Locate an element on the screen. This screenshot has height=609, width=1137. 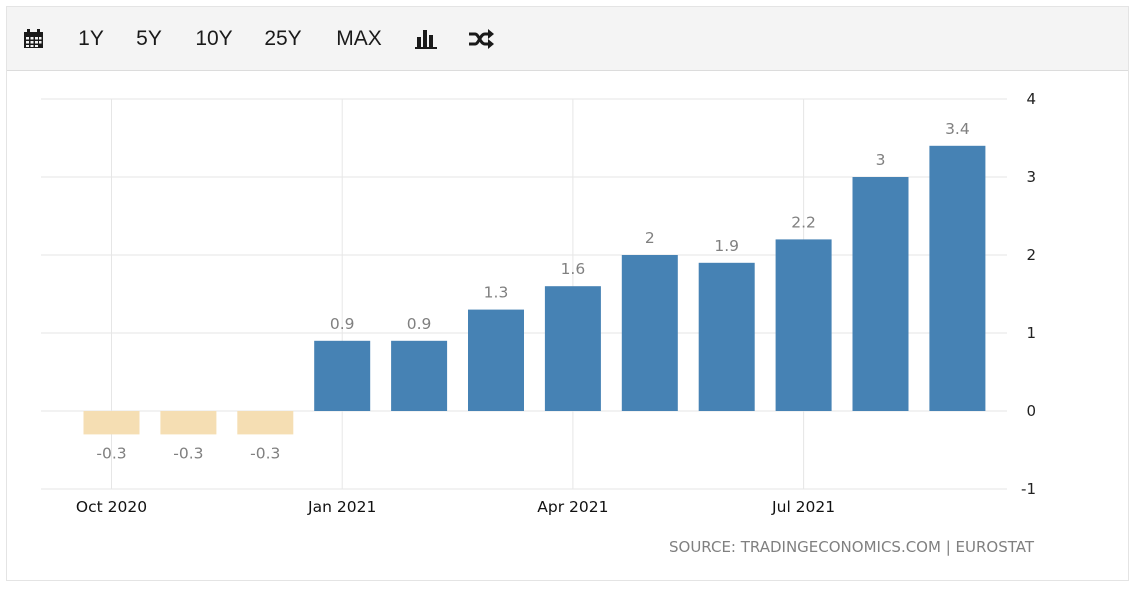
bar-mar-2021 is located at coordinates (496, 360).